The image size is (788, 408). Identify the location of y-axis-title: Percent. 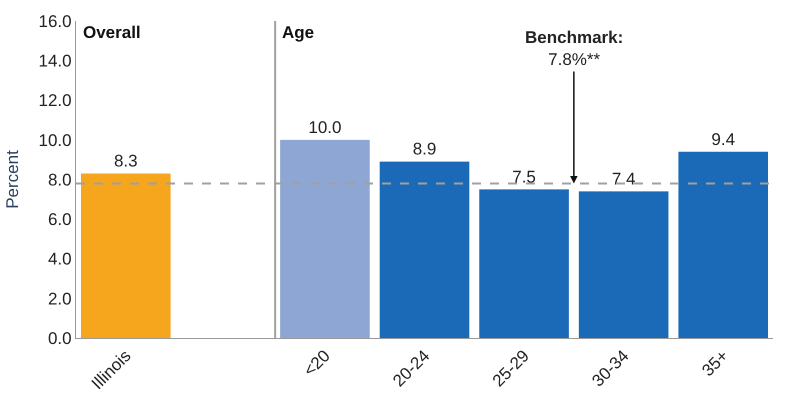
(12, 179).